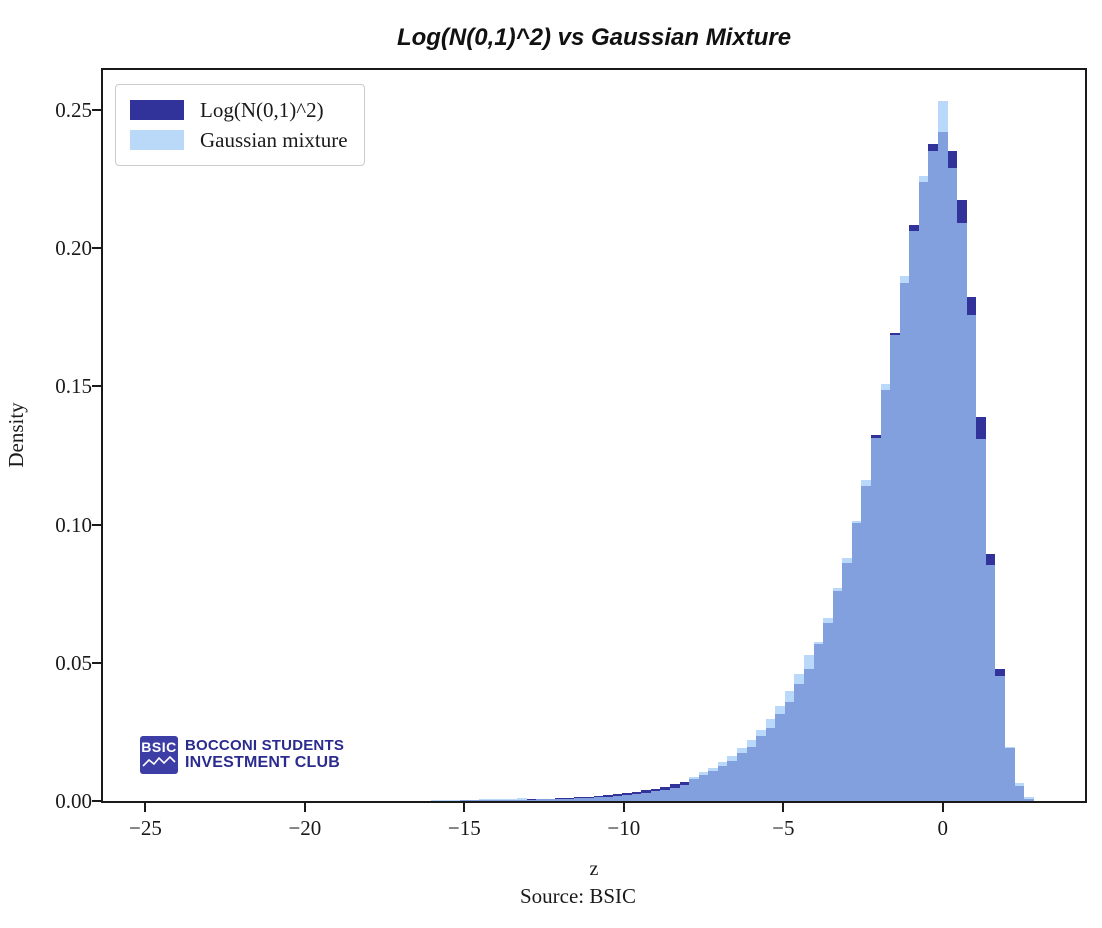 This screenshot has height=928, width=1102. What do you see at coordinates (16, 435) in the screenshot?
I see `y-axis-label: Density` at bounding box center [16, 435].